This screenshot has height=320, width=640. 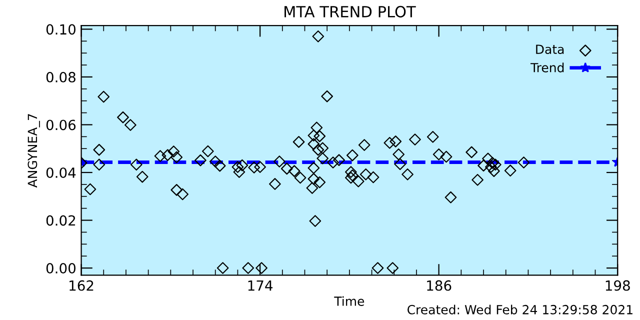 What do you see at coordinates (61, 77) in the screenshot?
I see `y-tick-label: 0.08` at bounding box center [61, 77].